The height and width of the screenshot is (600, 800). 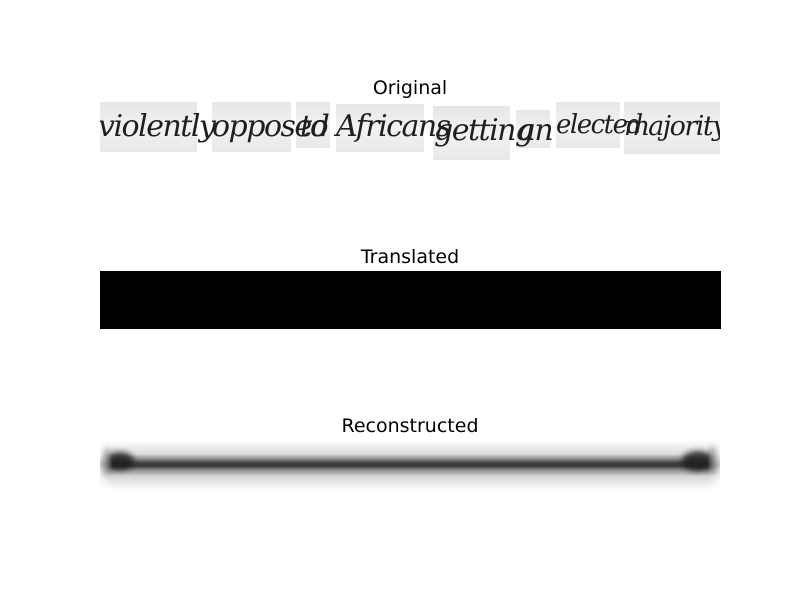 I want to click on handwritten-word: to, so click(x=314, y=126).